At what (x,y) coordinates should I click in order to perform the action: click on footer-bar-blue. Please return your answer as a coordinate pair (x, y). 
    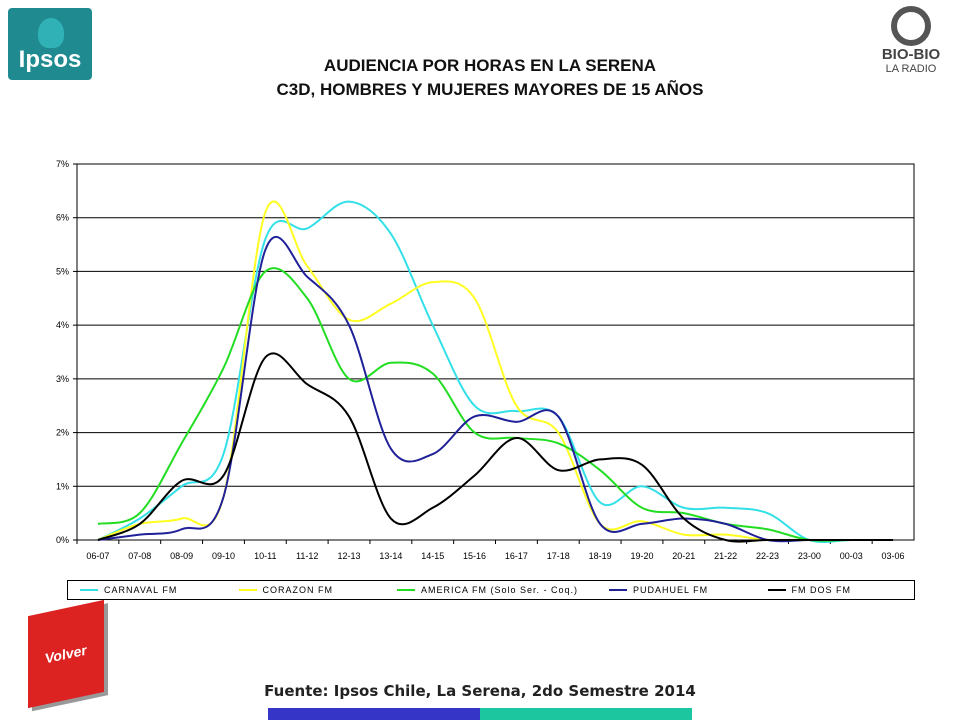
    Looking at the image, I should click on (374, 714).